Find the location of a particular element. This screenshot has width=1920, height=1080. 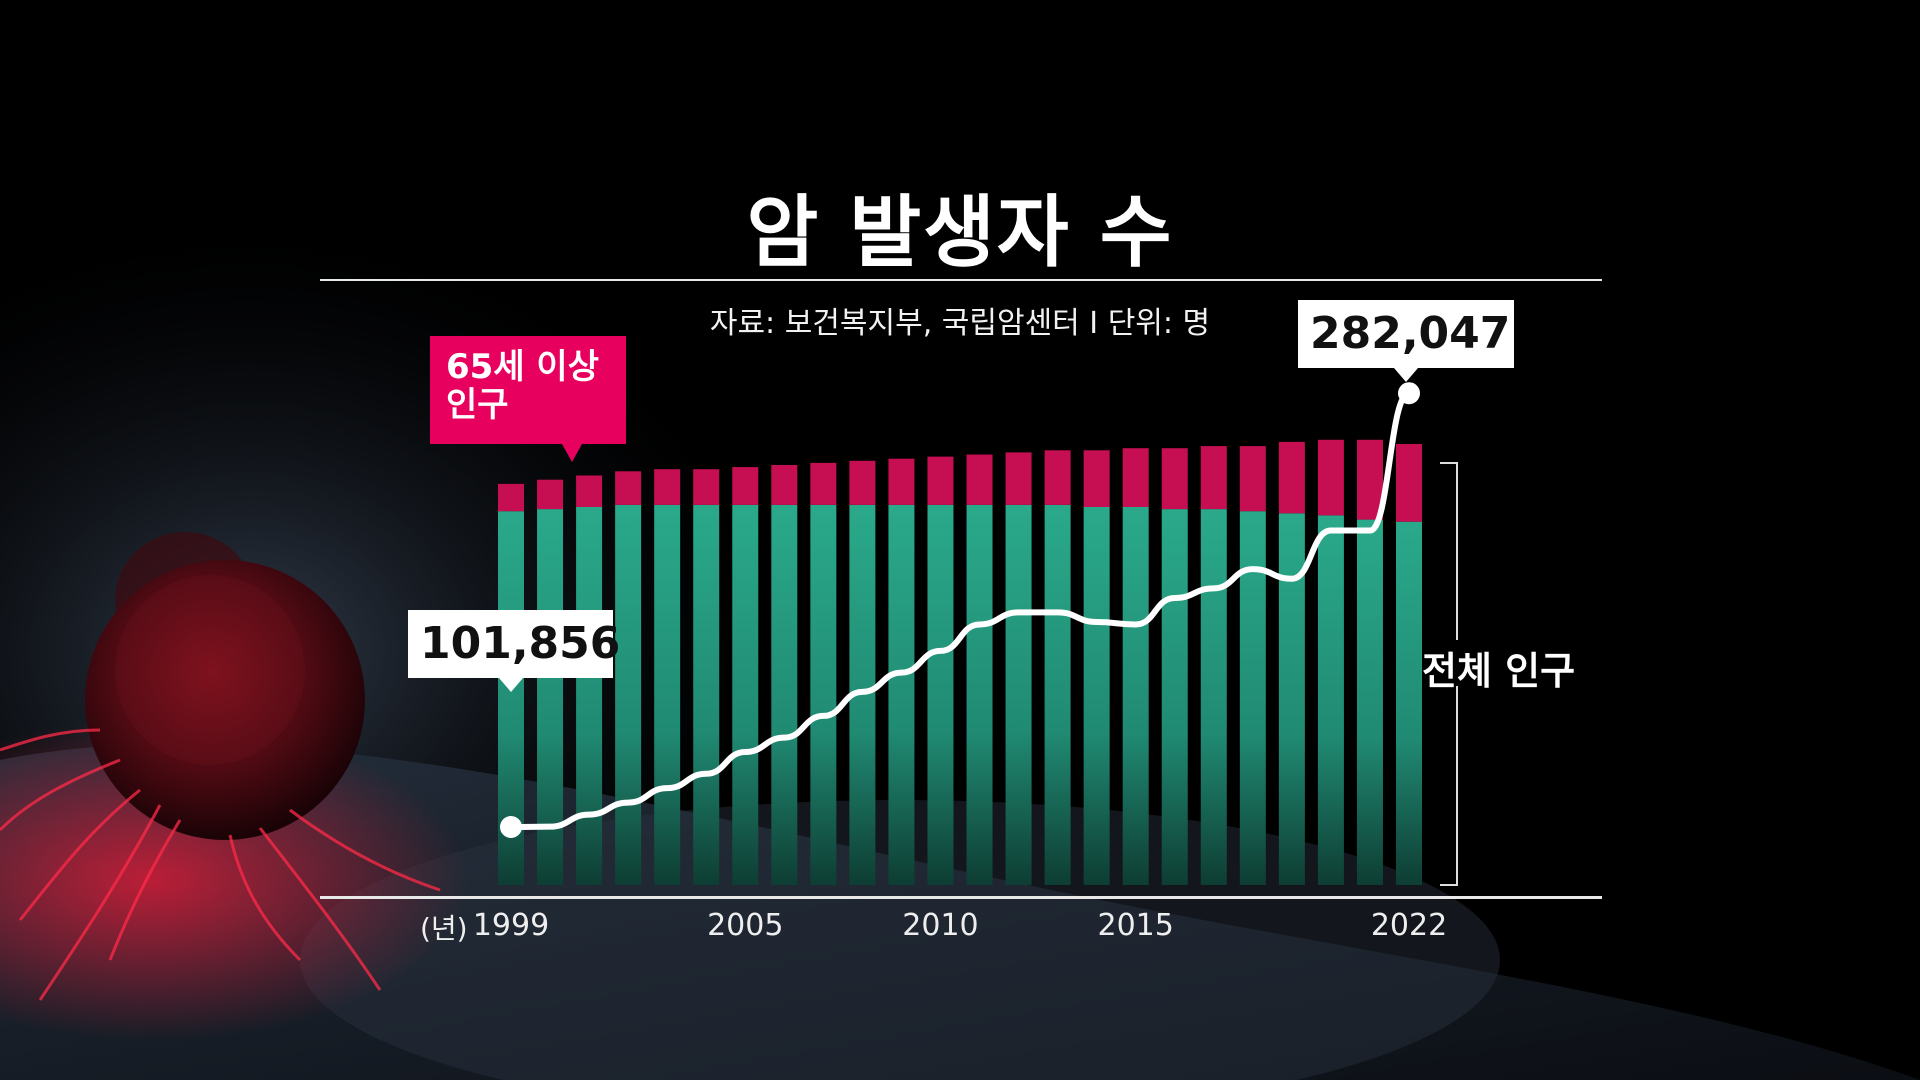

bar-total-2021 is located at coordinates (1369, 702).